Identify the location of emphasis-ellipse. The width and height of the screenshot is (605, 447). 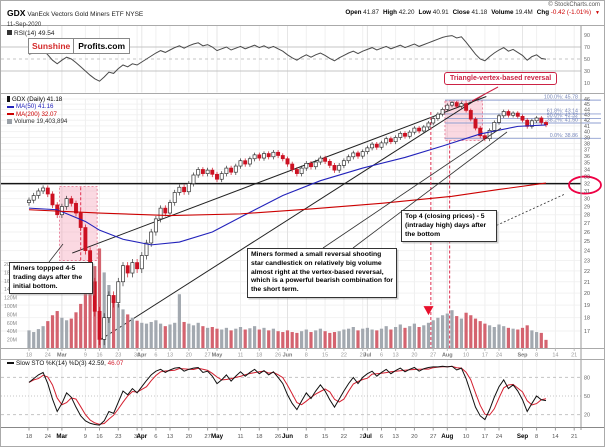
(585, 185).